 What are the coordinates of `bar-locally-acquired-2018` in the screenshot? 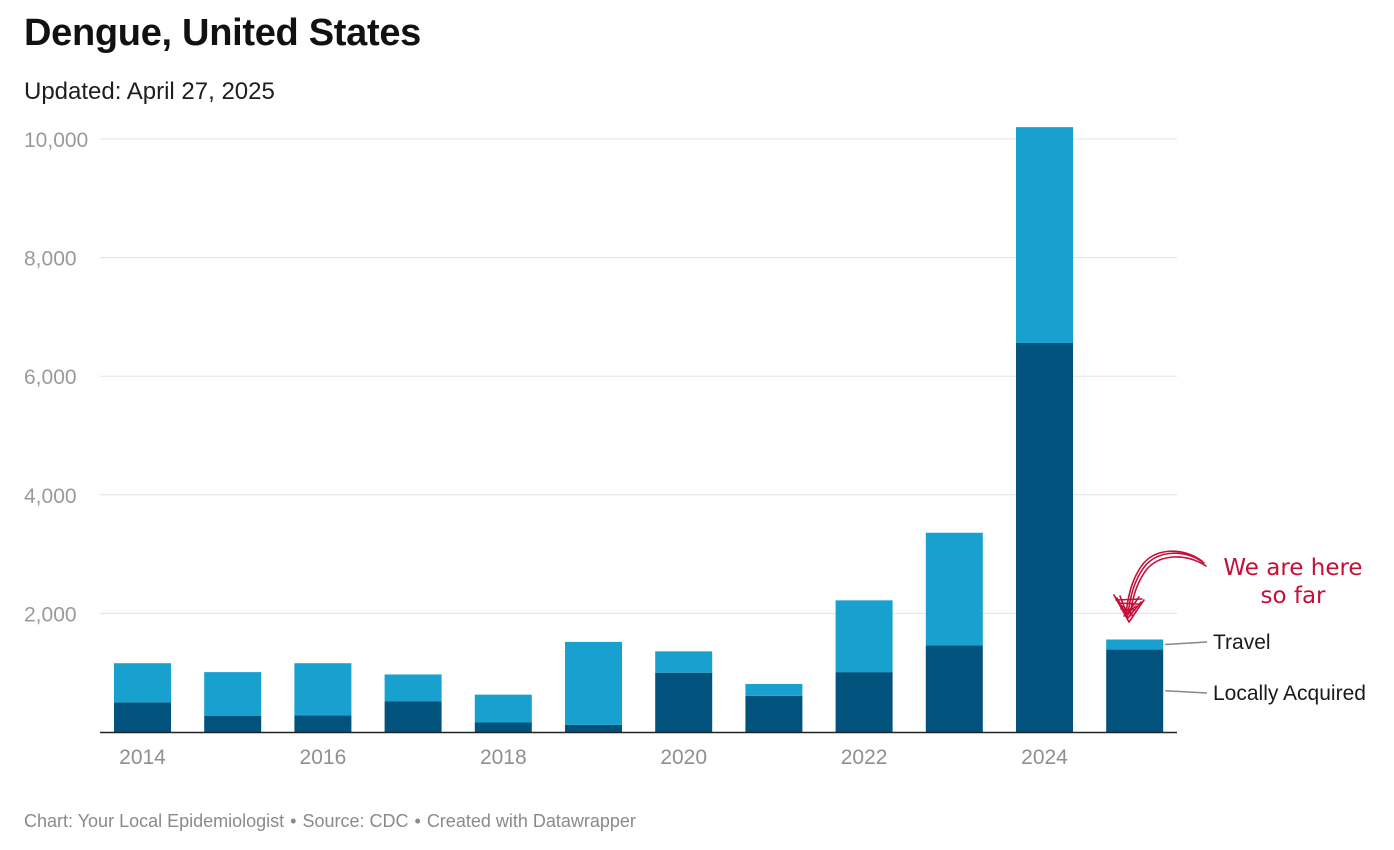 It's located at (503, 727).